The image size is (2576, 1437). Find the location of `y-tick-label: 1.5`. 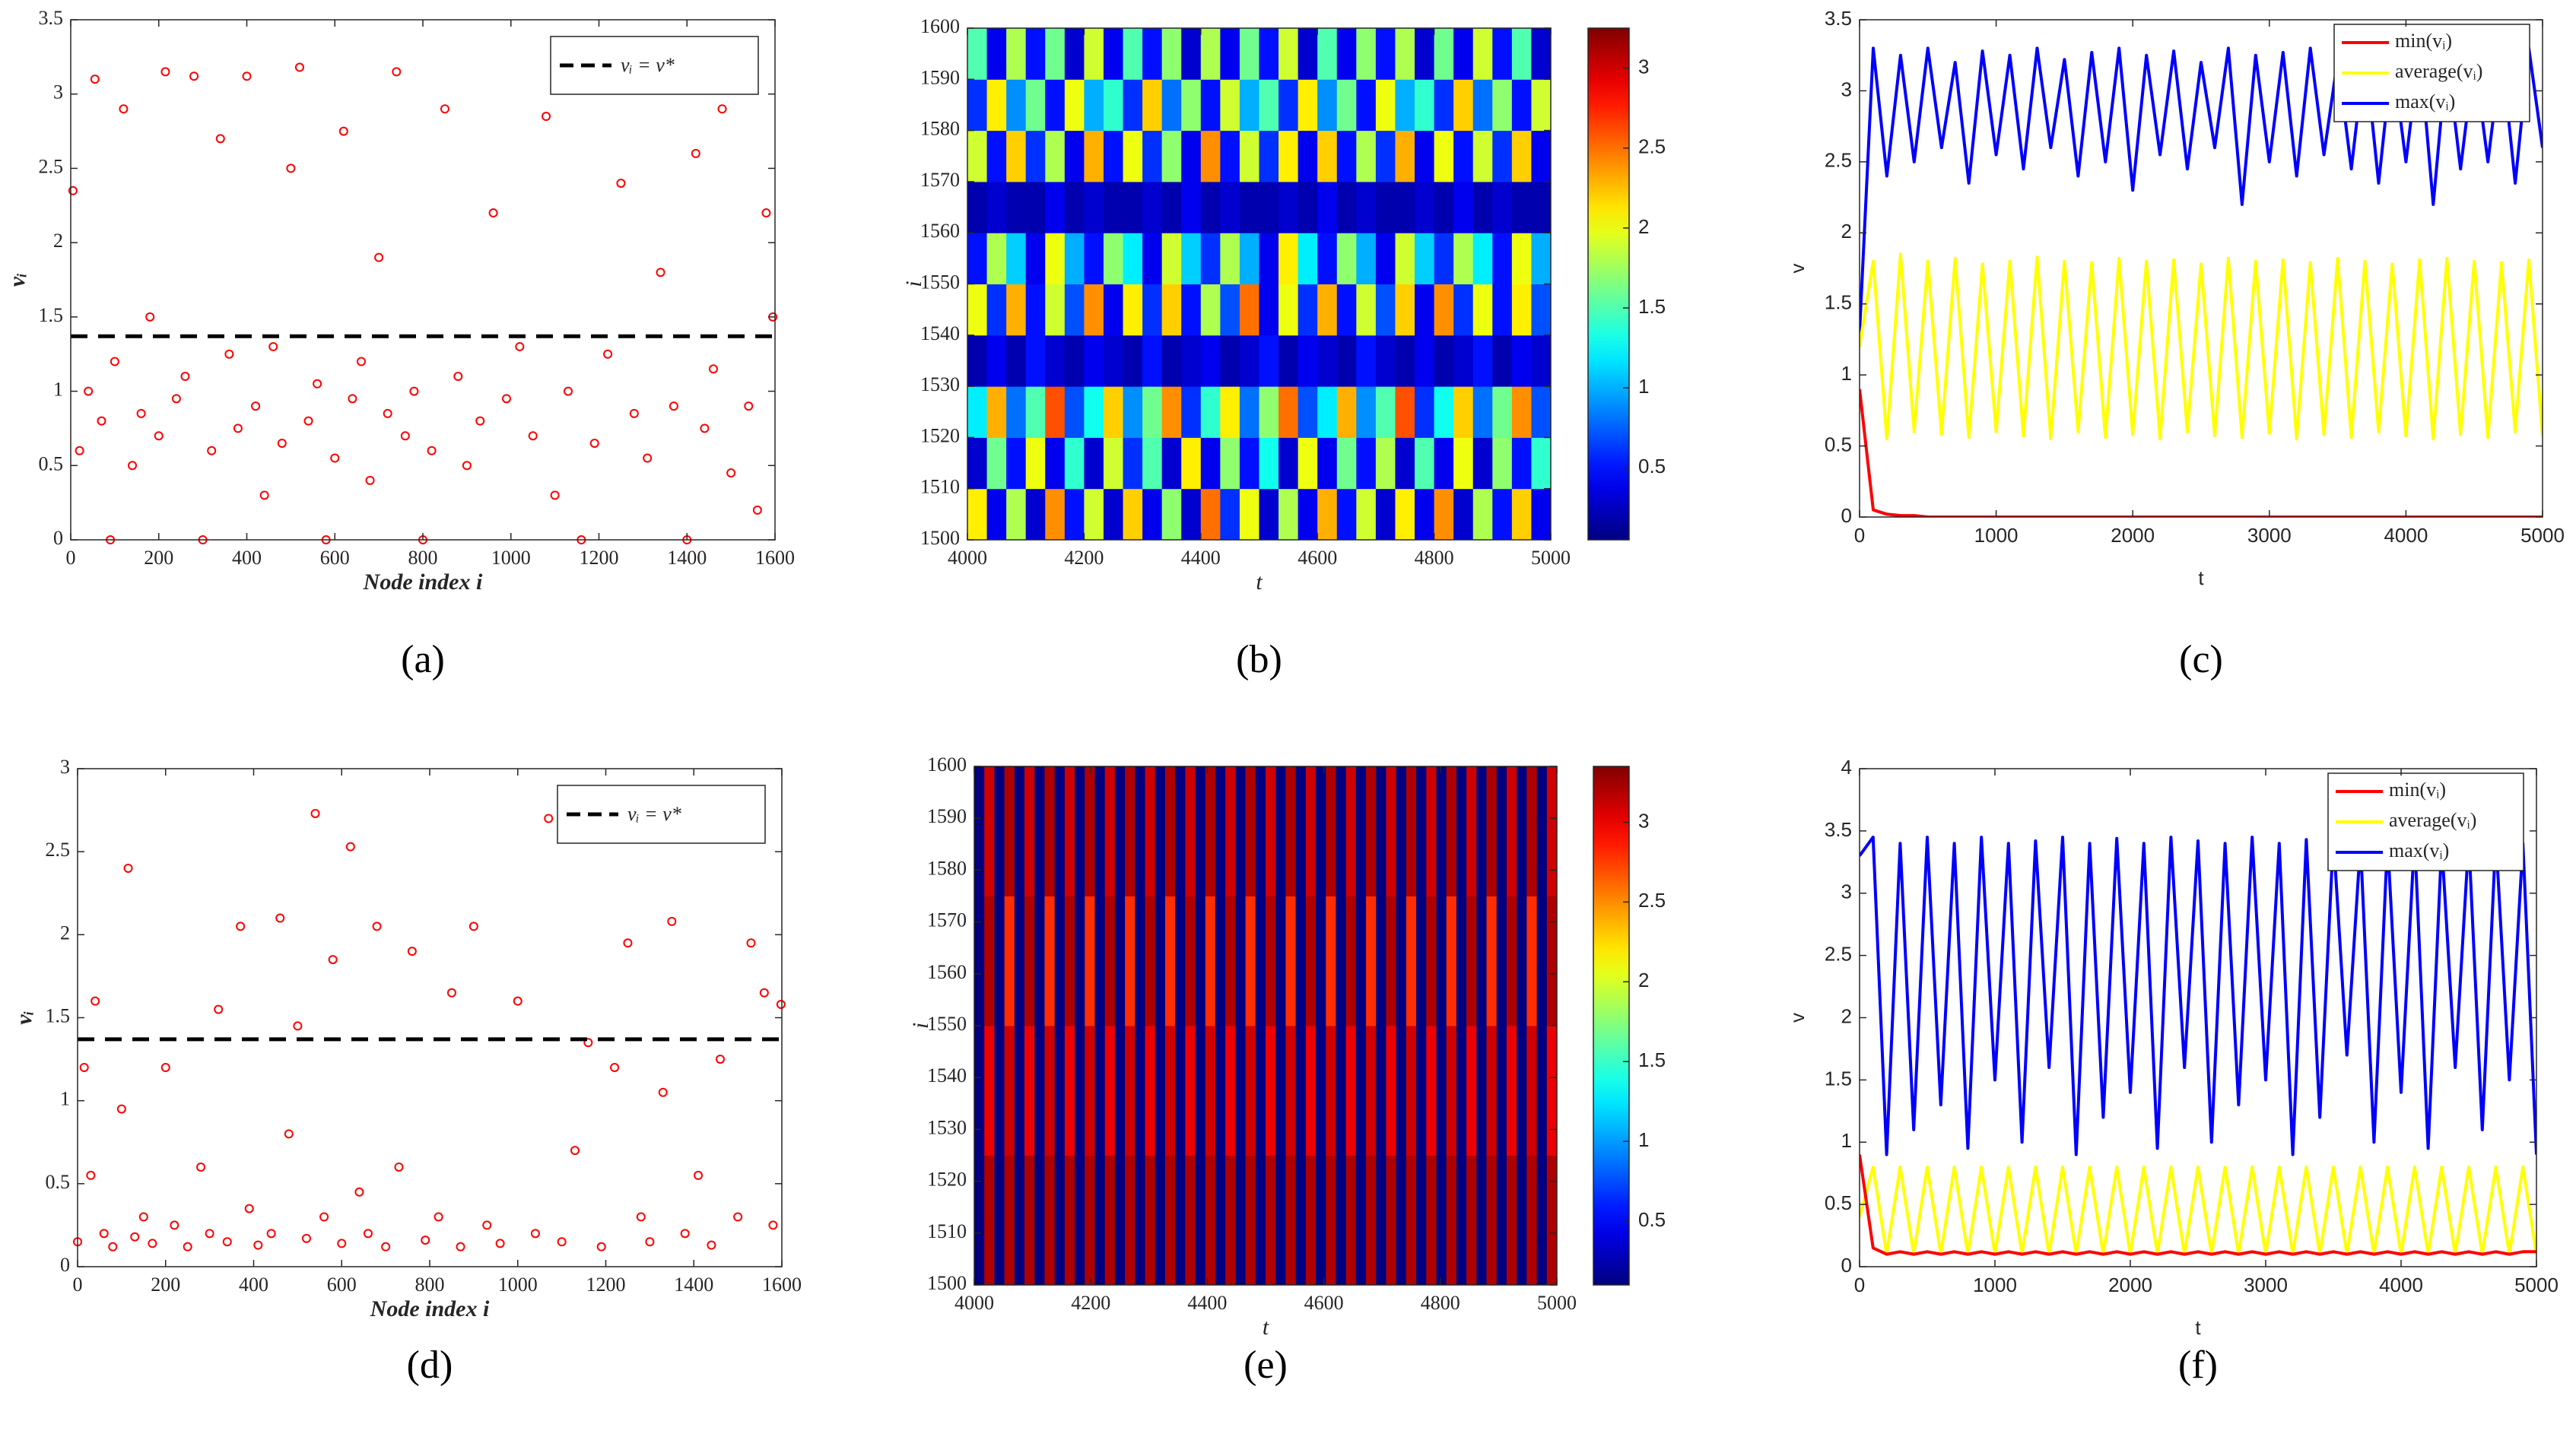

y-tick-label: 1.5 is located at coordinates (52, 315).